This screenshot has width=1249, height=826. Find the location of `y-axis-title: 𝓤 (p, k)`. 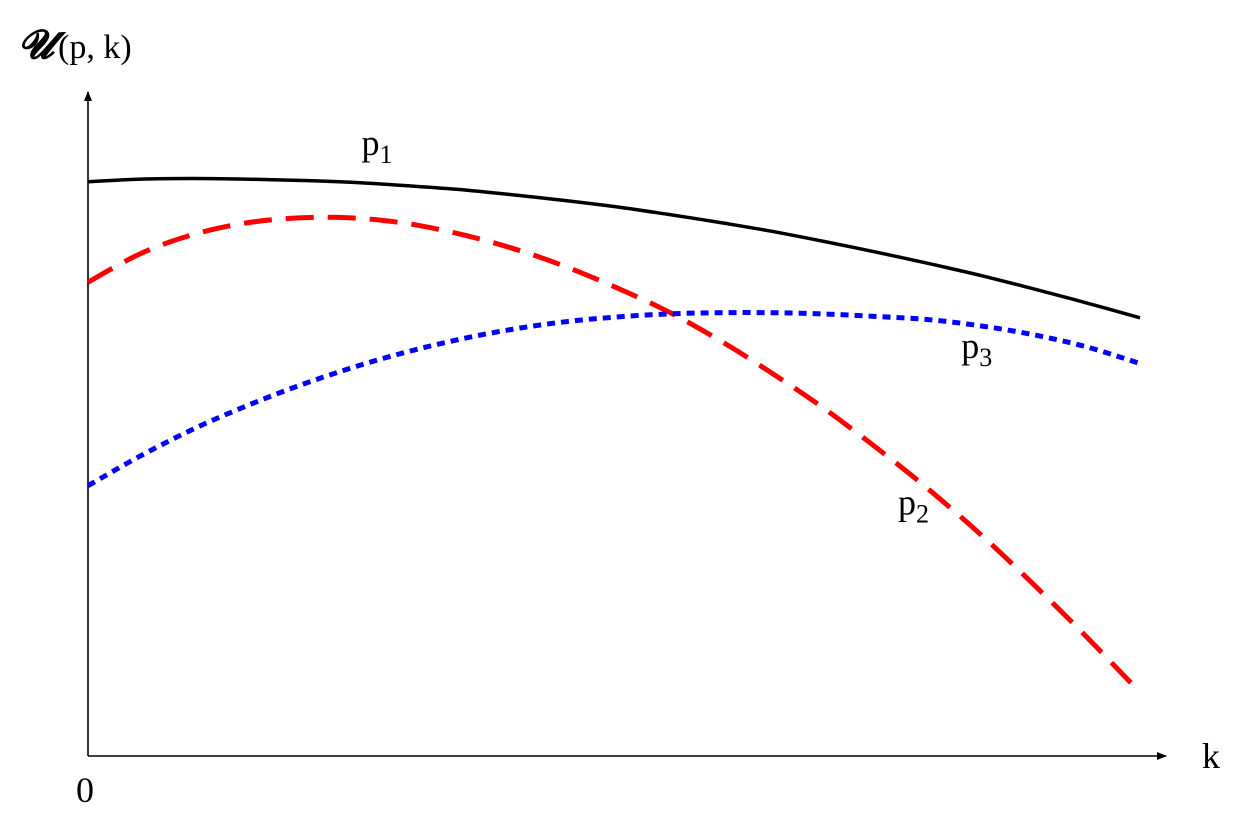

y-axis-title: 𝓤 (p, k) is located at coordinates (75, 44).